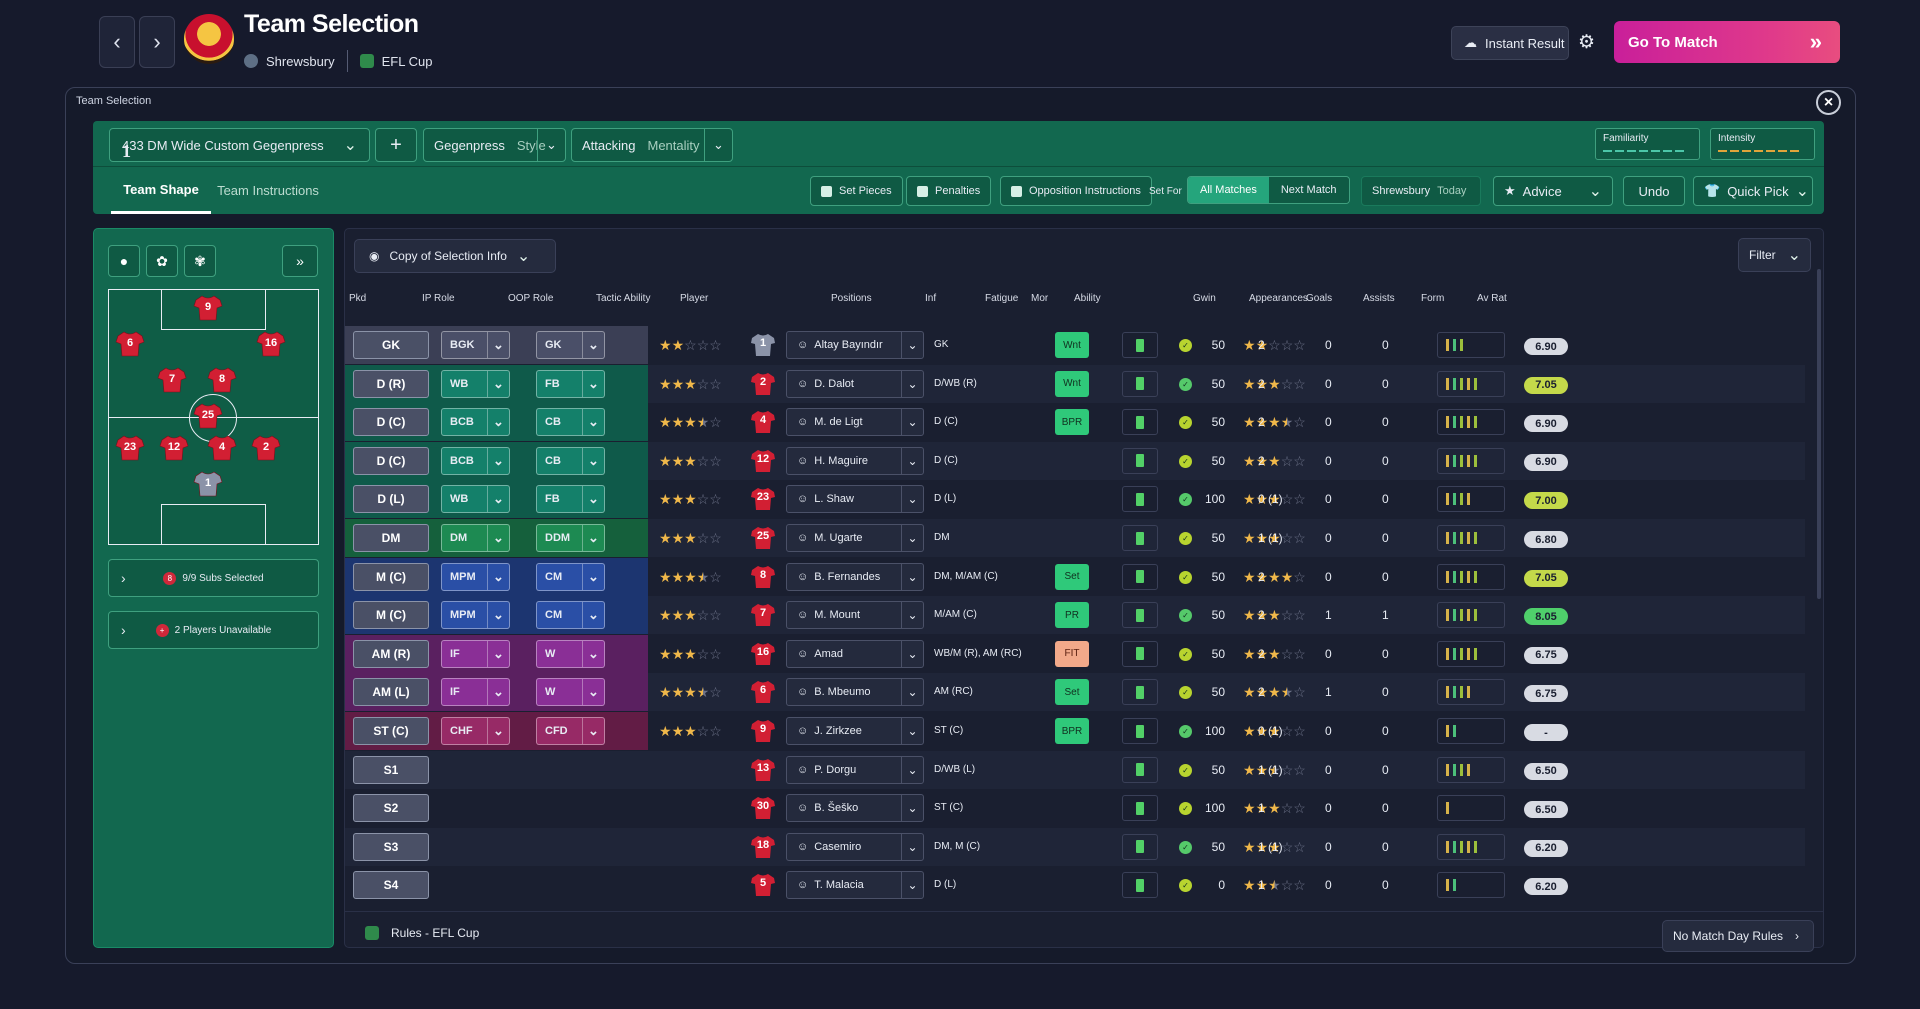 The image size is (1920, 1009). What do you see at coordinates (949, 191) in the screenshot?
I see `penalties-button: Penalties` at bounding box center [949, 191].